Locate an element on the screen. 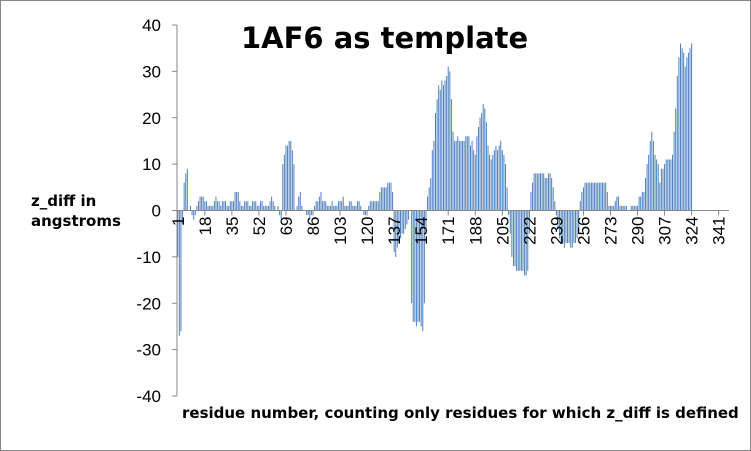 This screenshot has height=451, width=751. x-tick-label: 137 is located at coordinates (394, 231).